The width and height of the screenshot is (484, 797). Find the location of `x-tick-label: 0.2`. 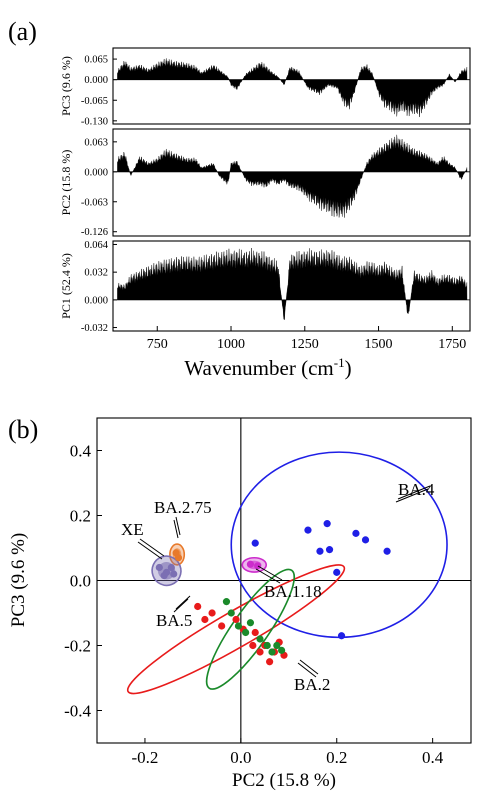

x-tick-label: 0.2 is located at coordinates (336, 757).